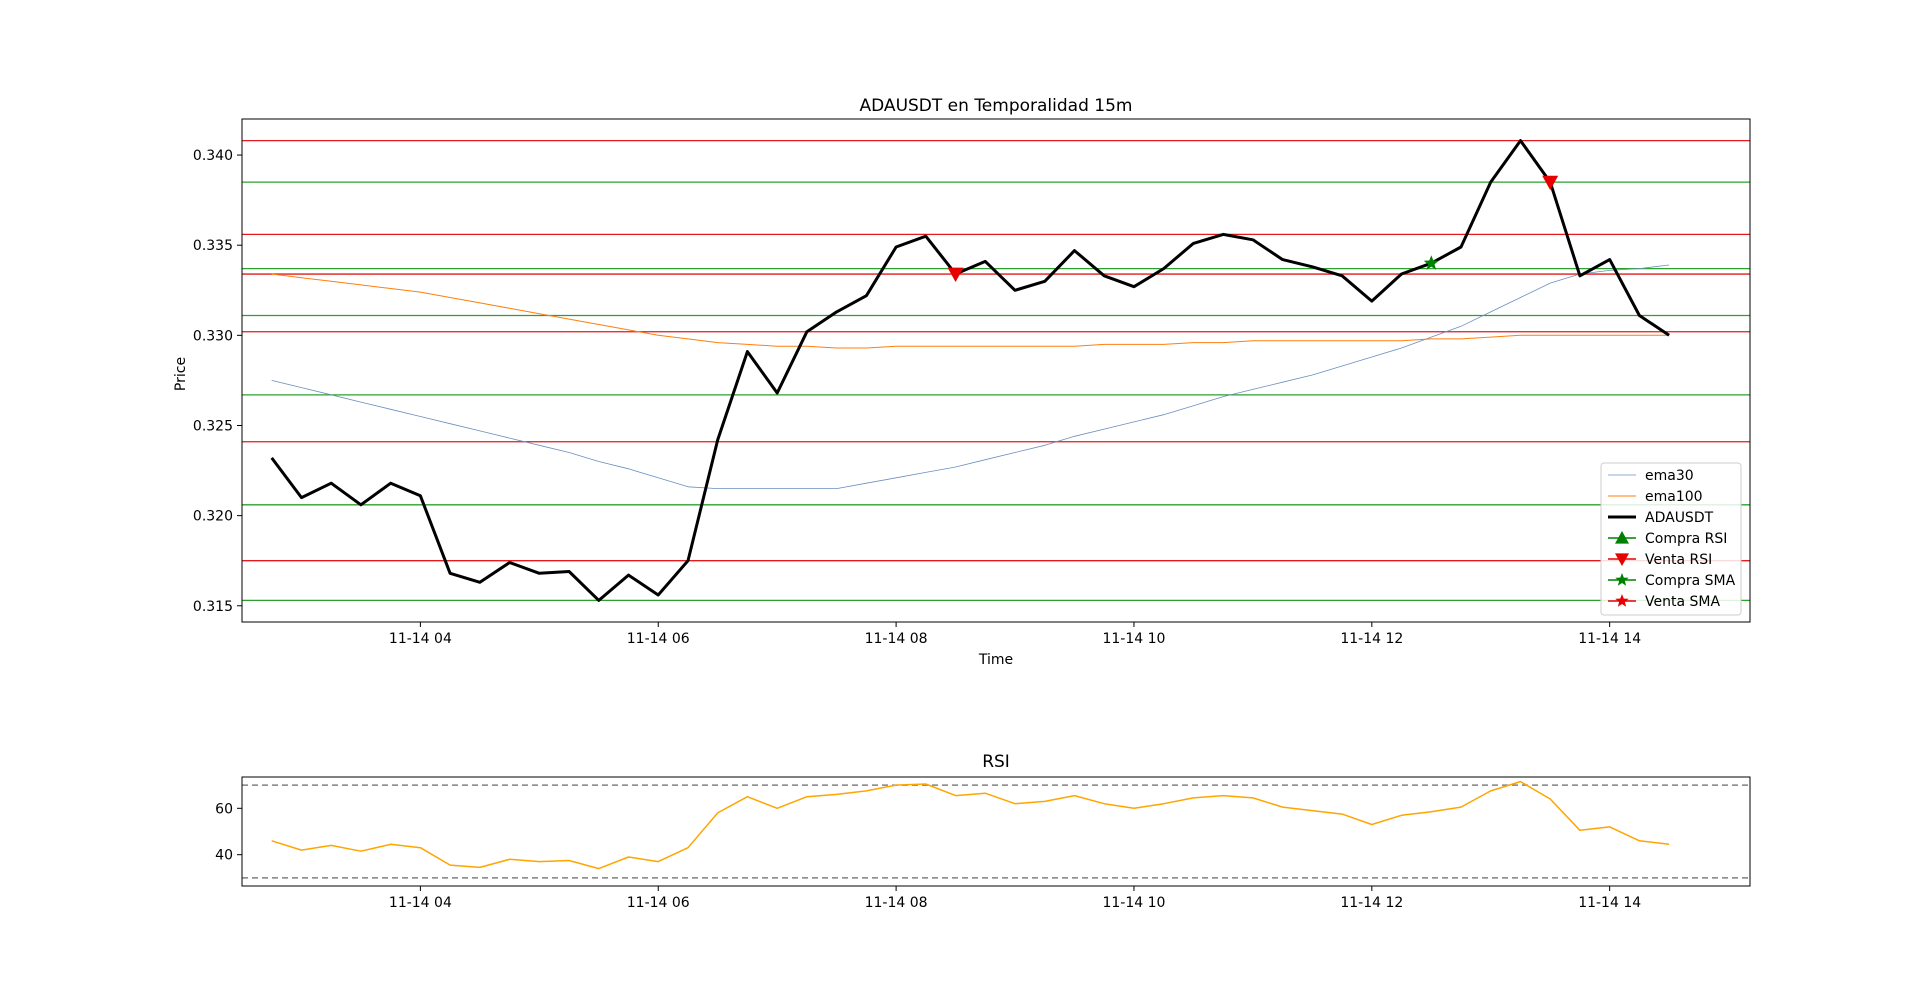 This screenshot has height=983, width=1920. I want to click on price-x-tick-label: 11-14 04, so click(420, 639).